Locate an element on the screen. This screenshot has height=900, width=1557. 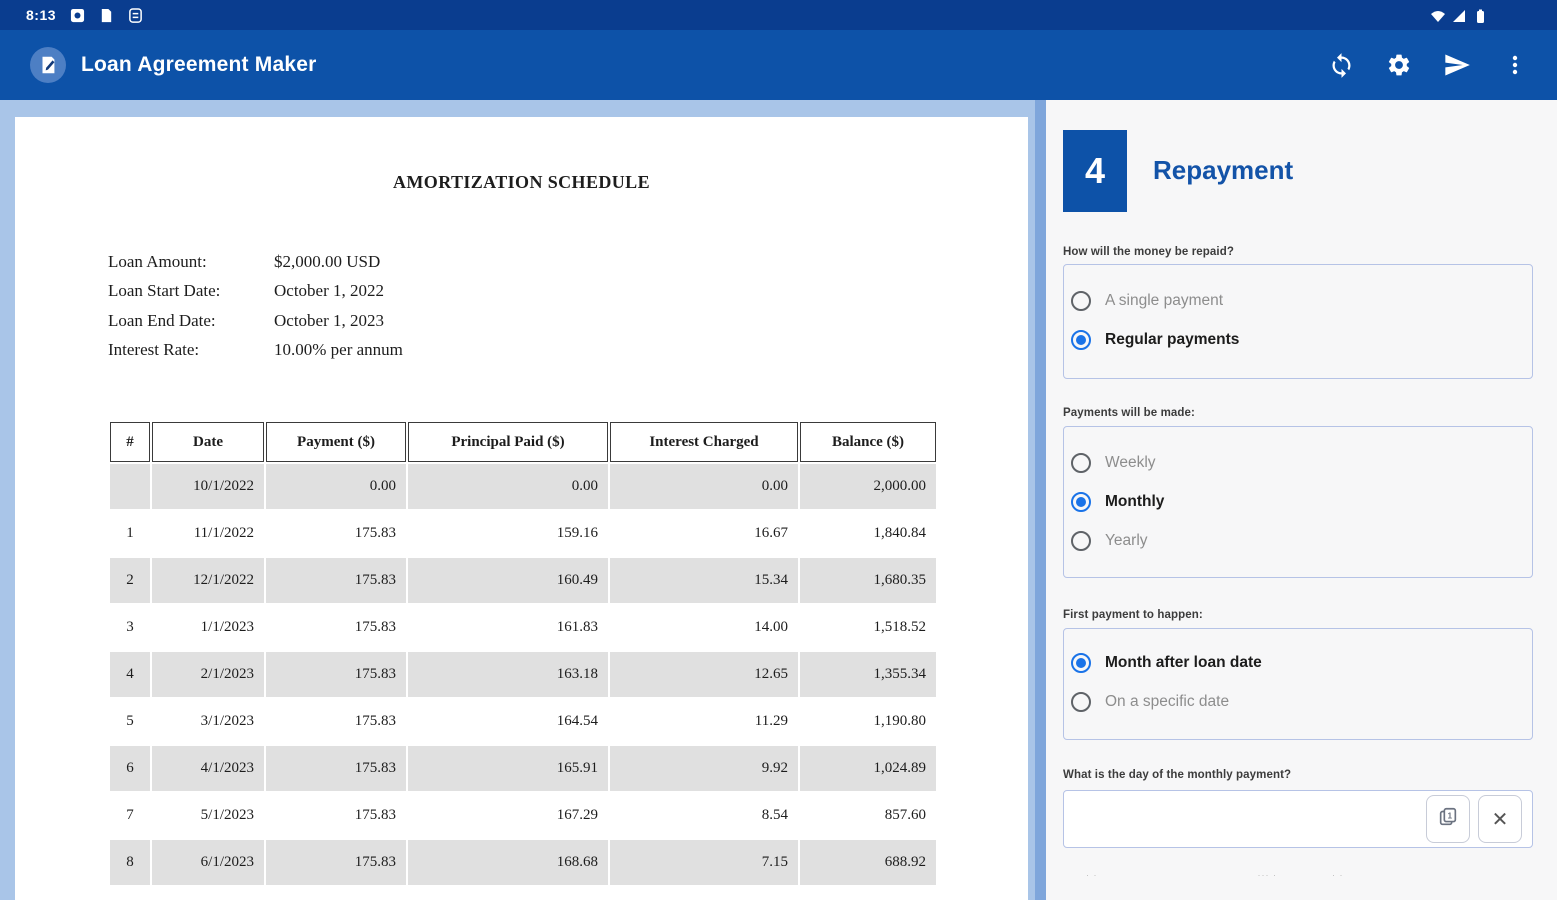
clipped-text-fragment: · · is located at coordinates (1092, 875).